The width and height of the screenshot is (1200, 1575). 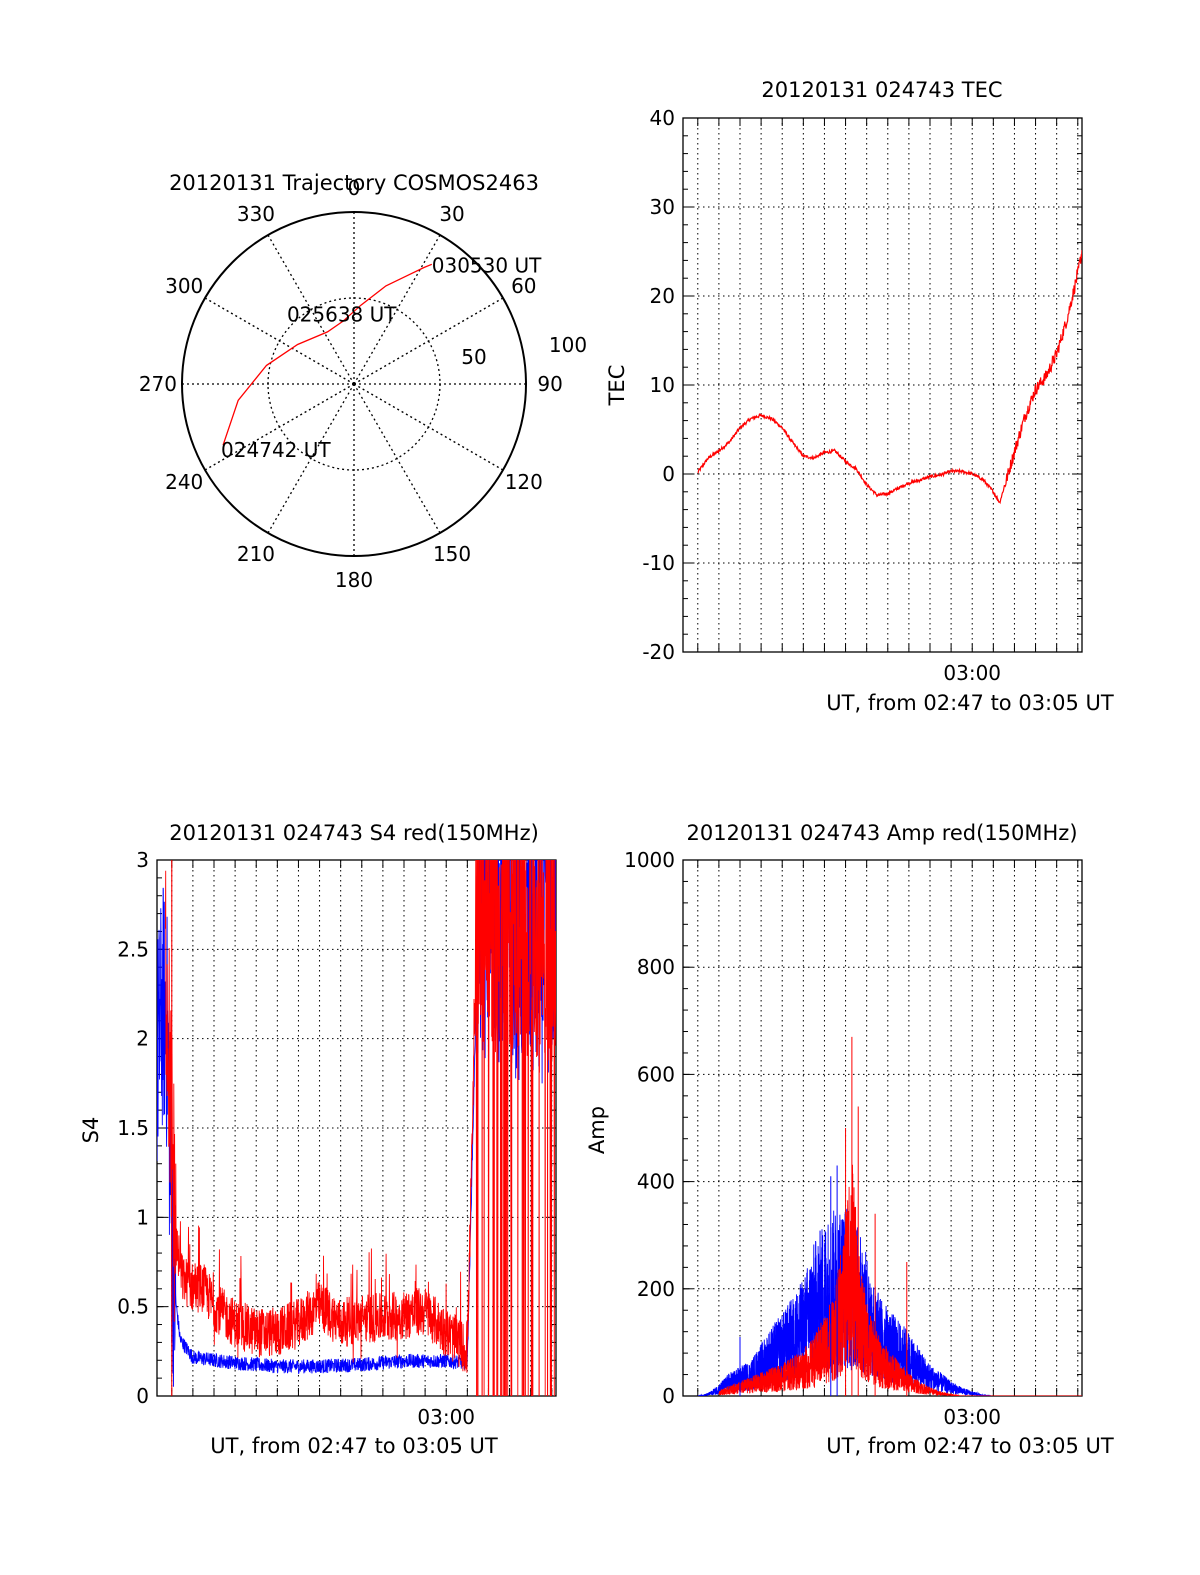 I want to click on amp-y-tick-label: 0, so click(x=668, y=1396).